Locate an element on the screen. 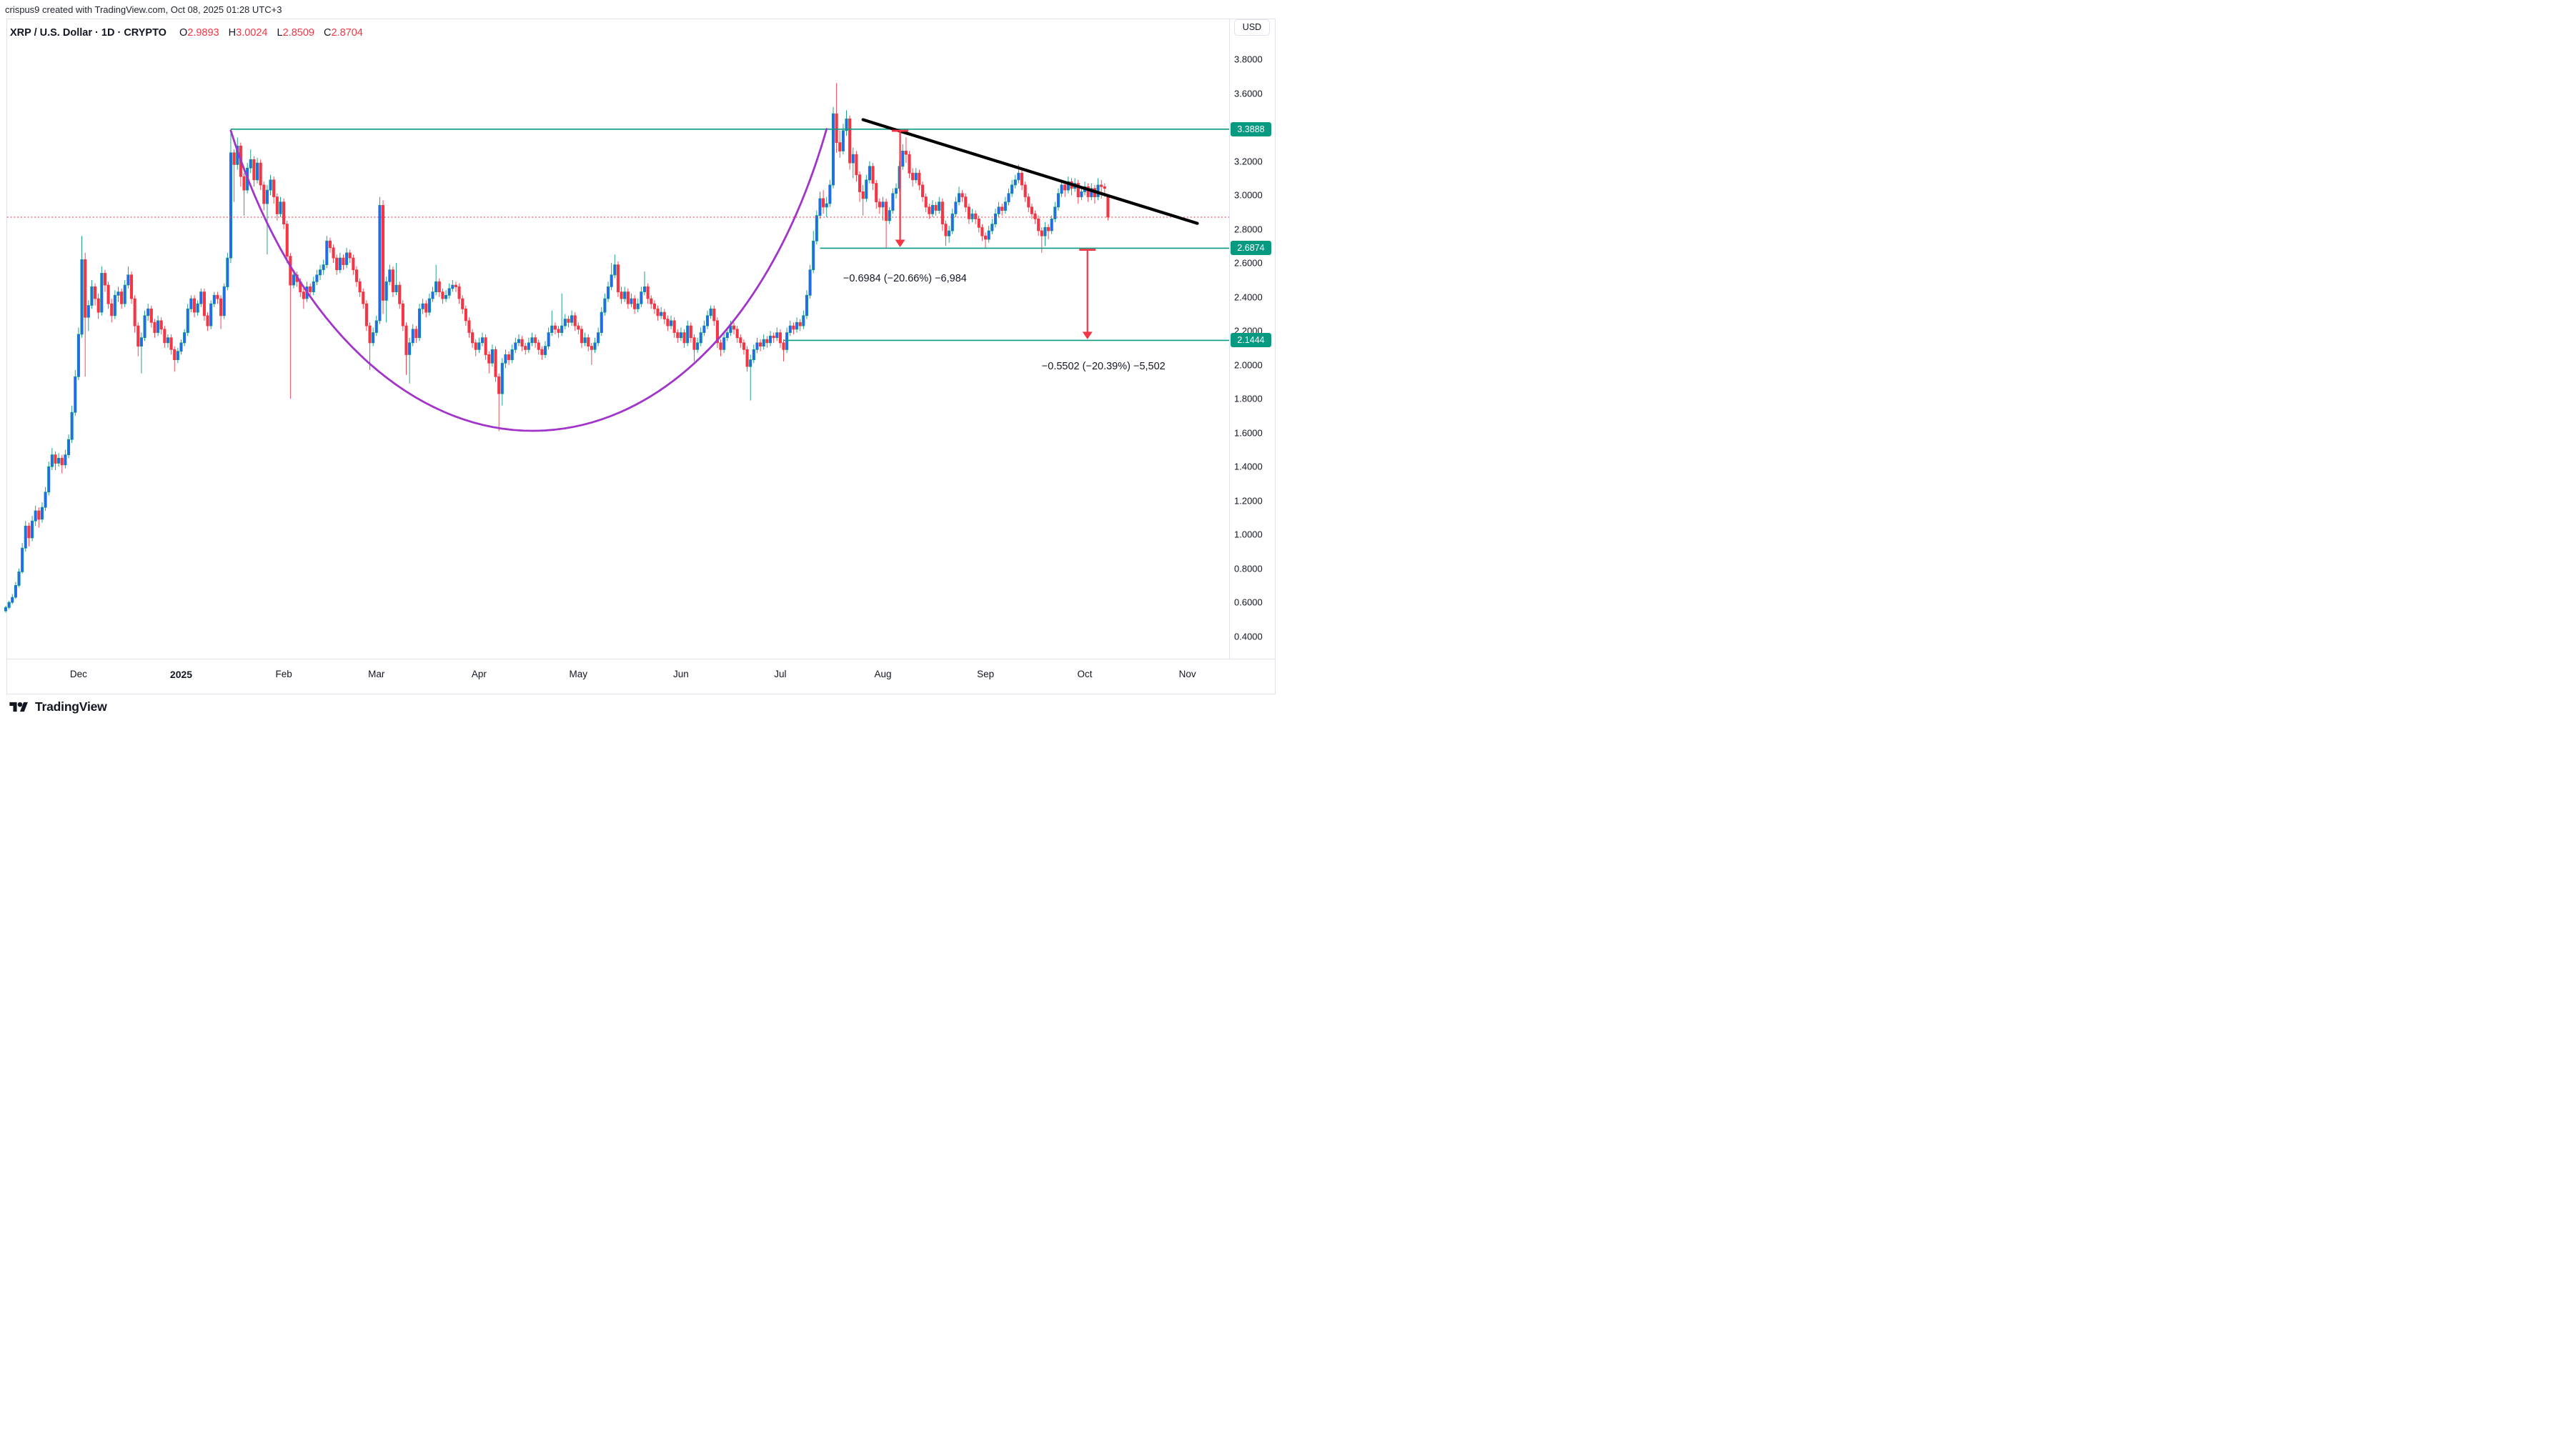  price-tick-label: 3.0000 is located at coordinates (1248, 195).